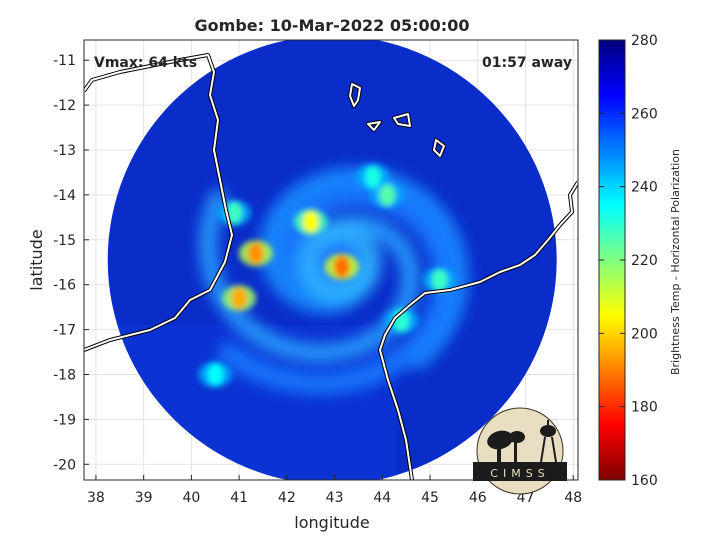  Describe the element at coordinates (382, 498) in the screenshot. I see `x-tick-label: 44` at that location.